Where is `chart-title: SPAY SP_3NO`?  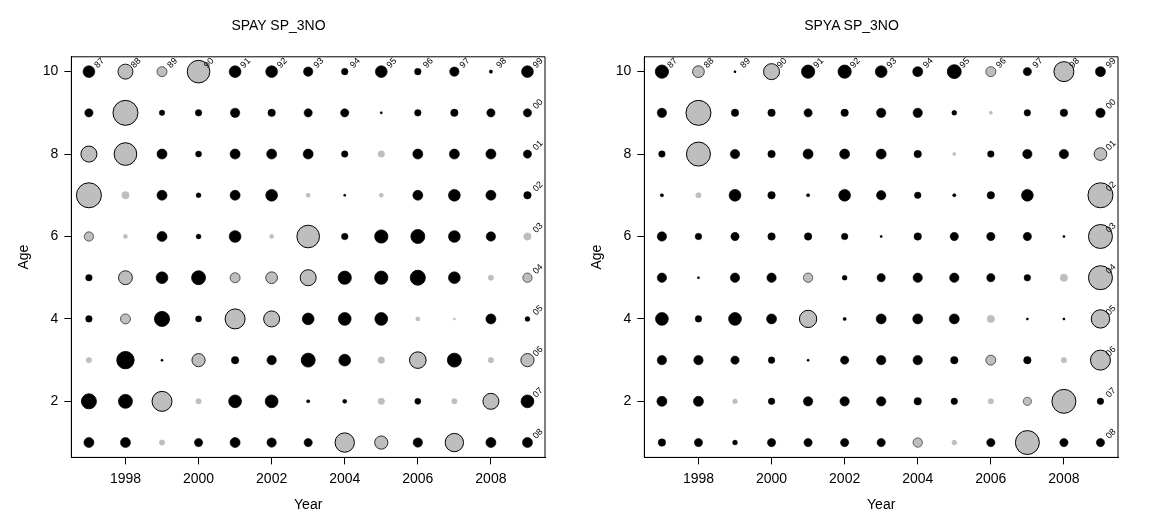 chart-title: SPAY SP_3NO is located at coordinates (278, 25).